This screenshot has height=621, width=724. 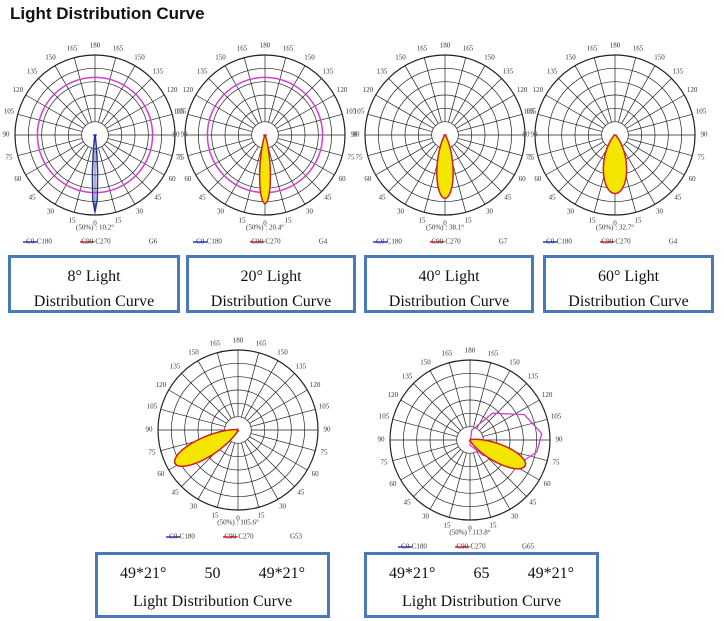 What do you see at coordinates (265, 228) in the screenshot?
I see `half-angle-note: (50%) : 20.4°` at bounding box center [265, 228].